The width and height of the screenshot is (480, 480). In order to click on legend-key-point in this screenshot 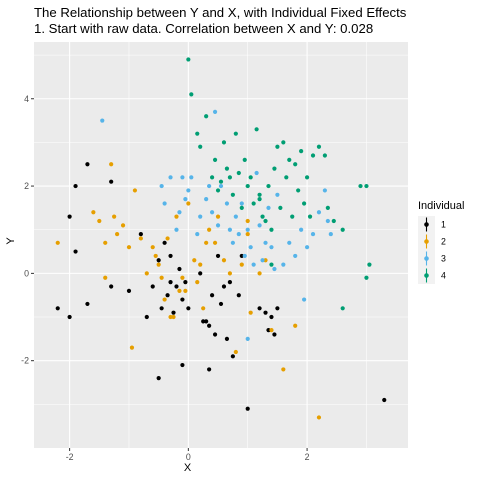, I will do `click(426, 224)`.